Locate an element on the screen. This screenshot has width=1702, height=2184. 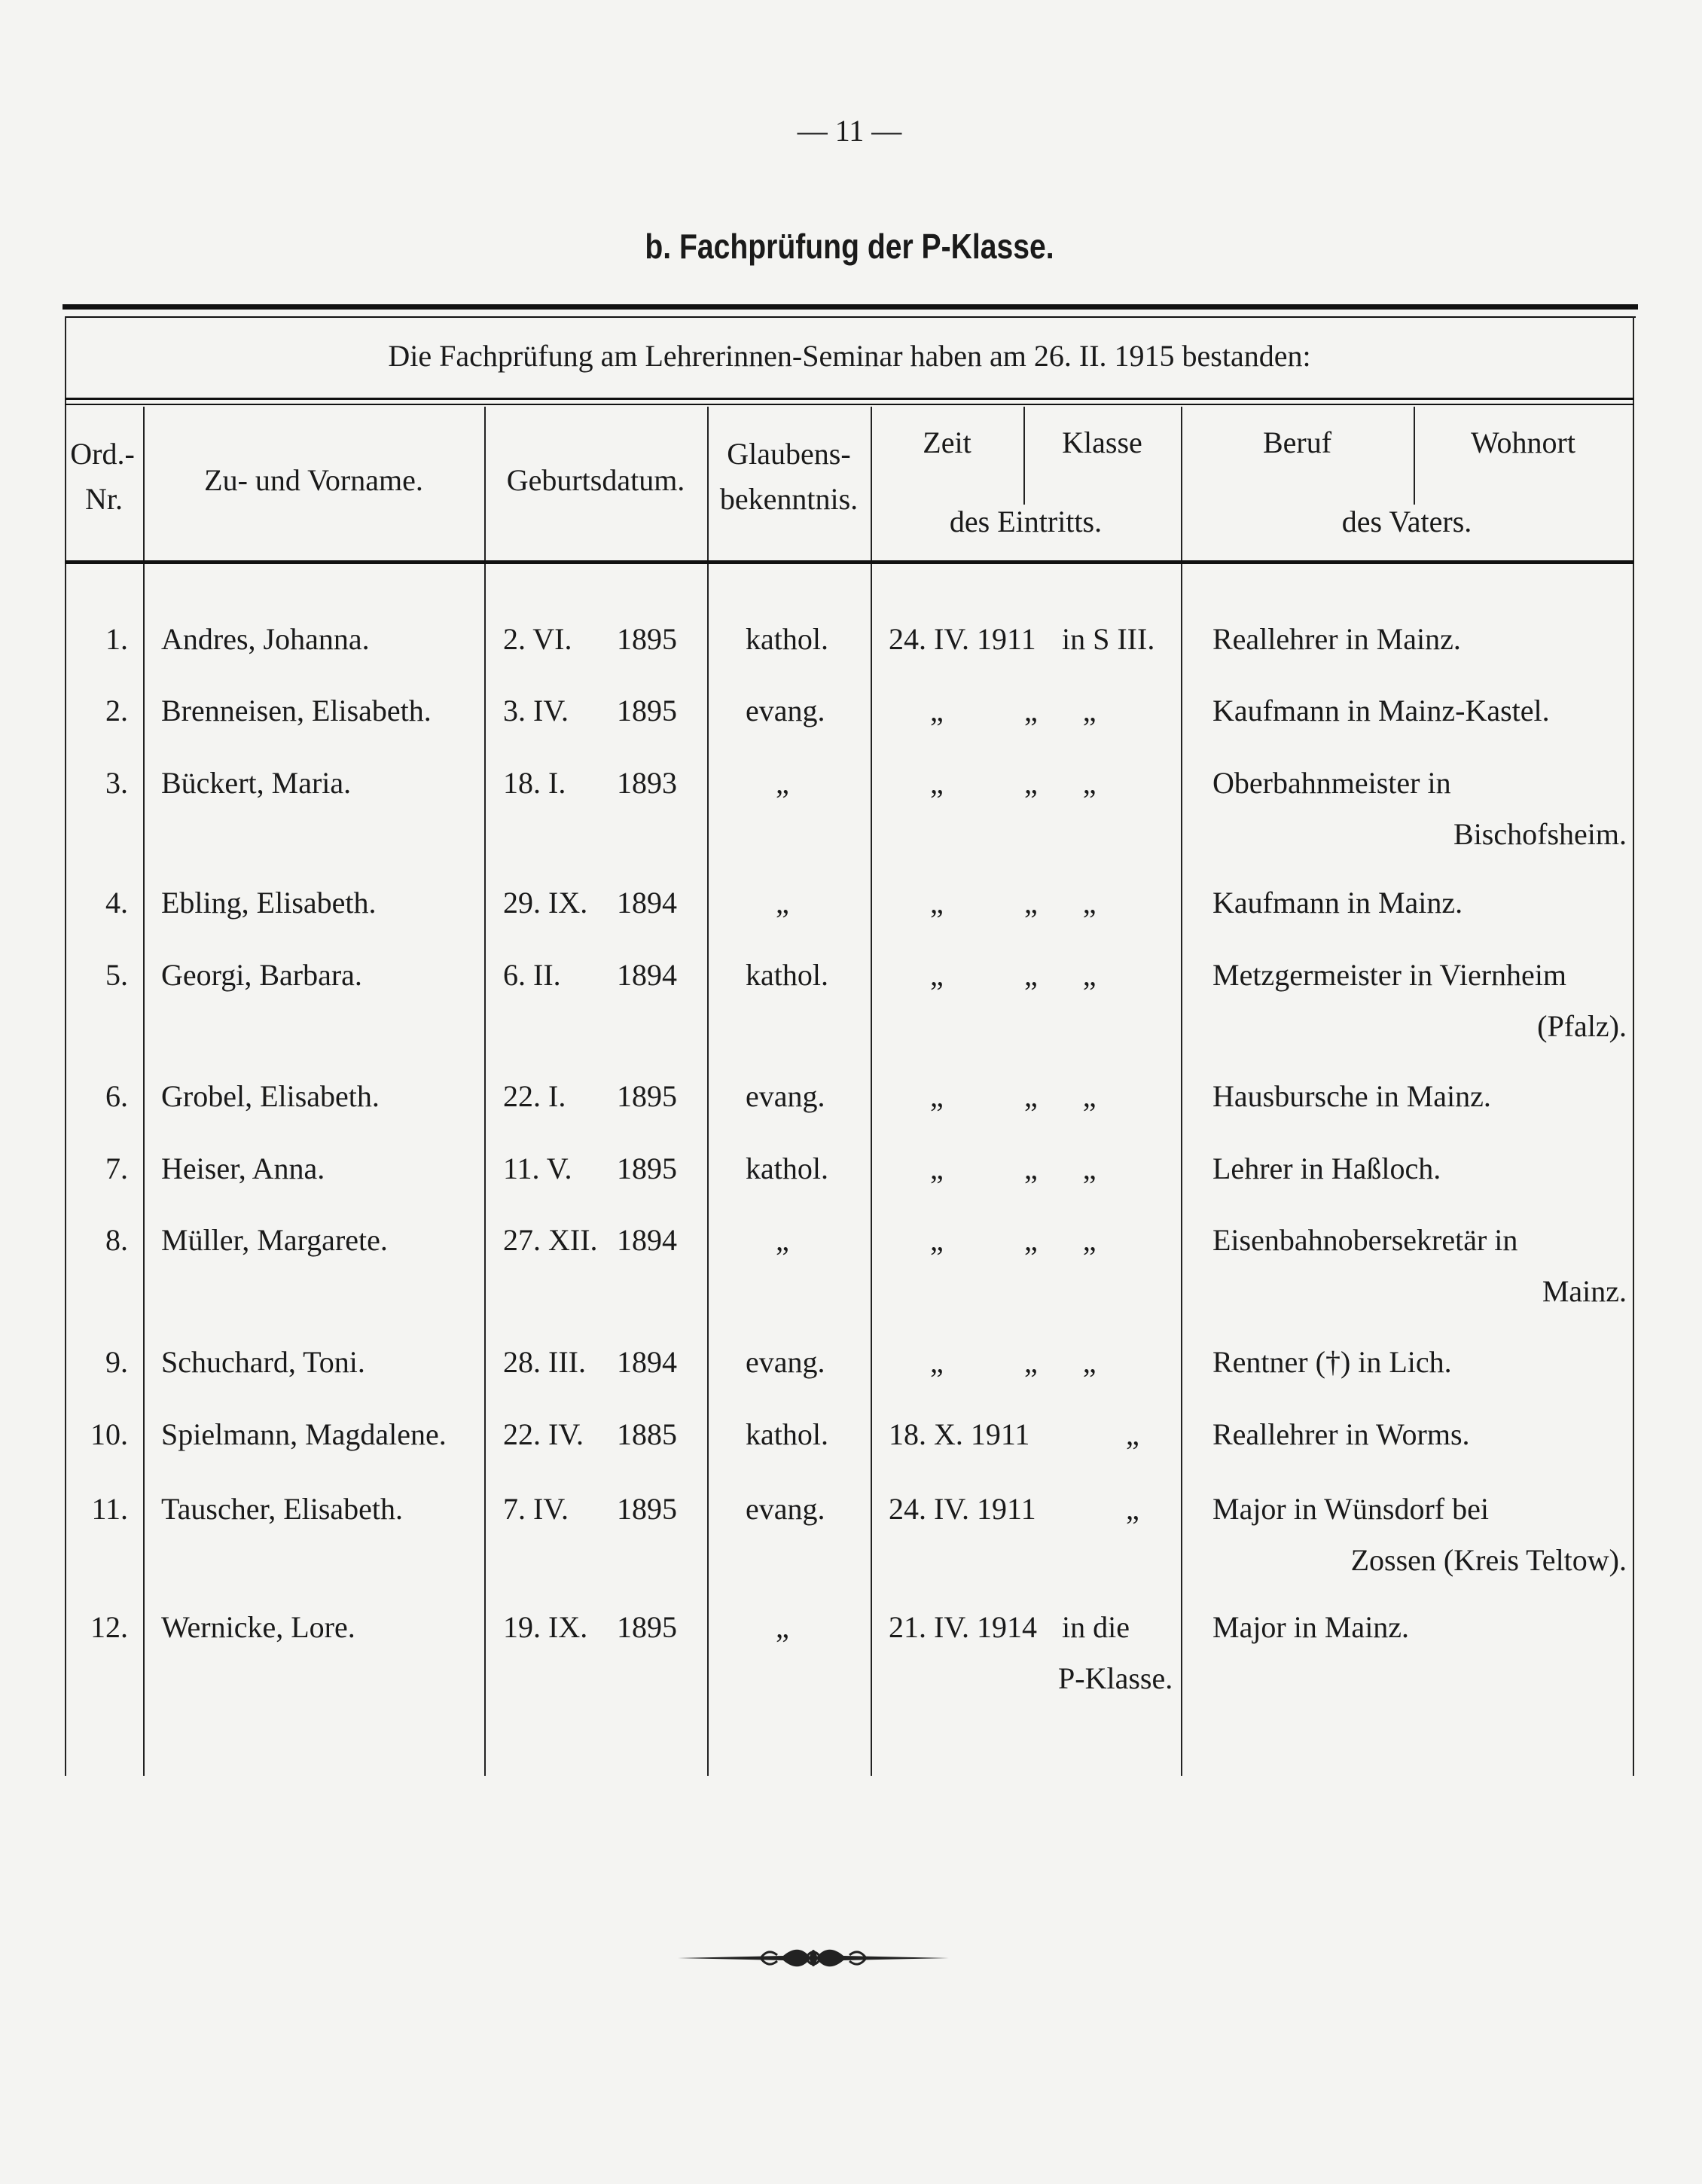
birth-day-month: 11. V. is located at coordinates (537, 1168).